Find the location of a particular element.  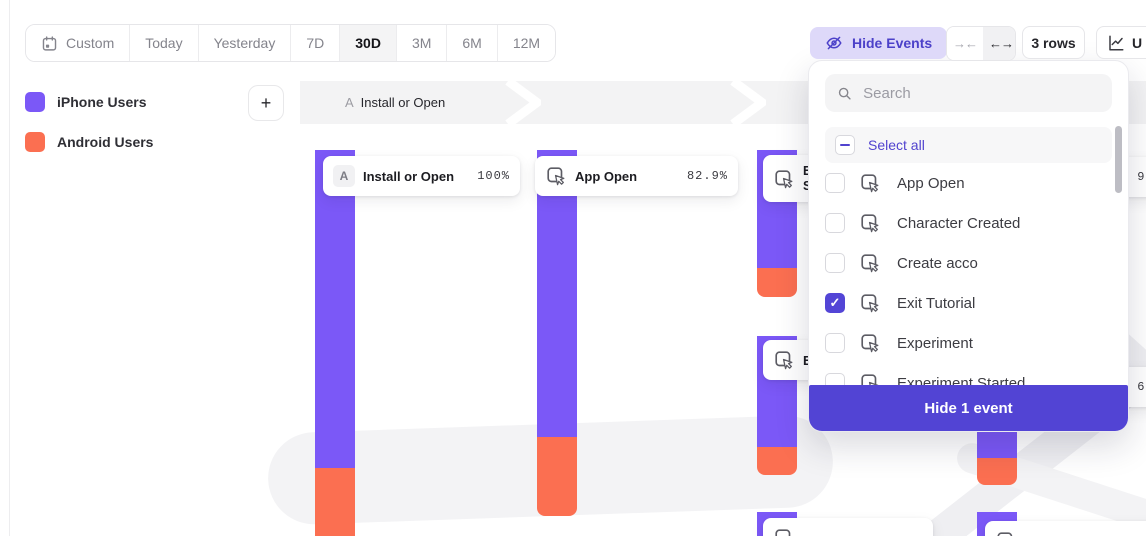

date-range-6m: 6M is located at coordinates (471, 43).